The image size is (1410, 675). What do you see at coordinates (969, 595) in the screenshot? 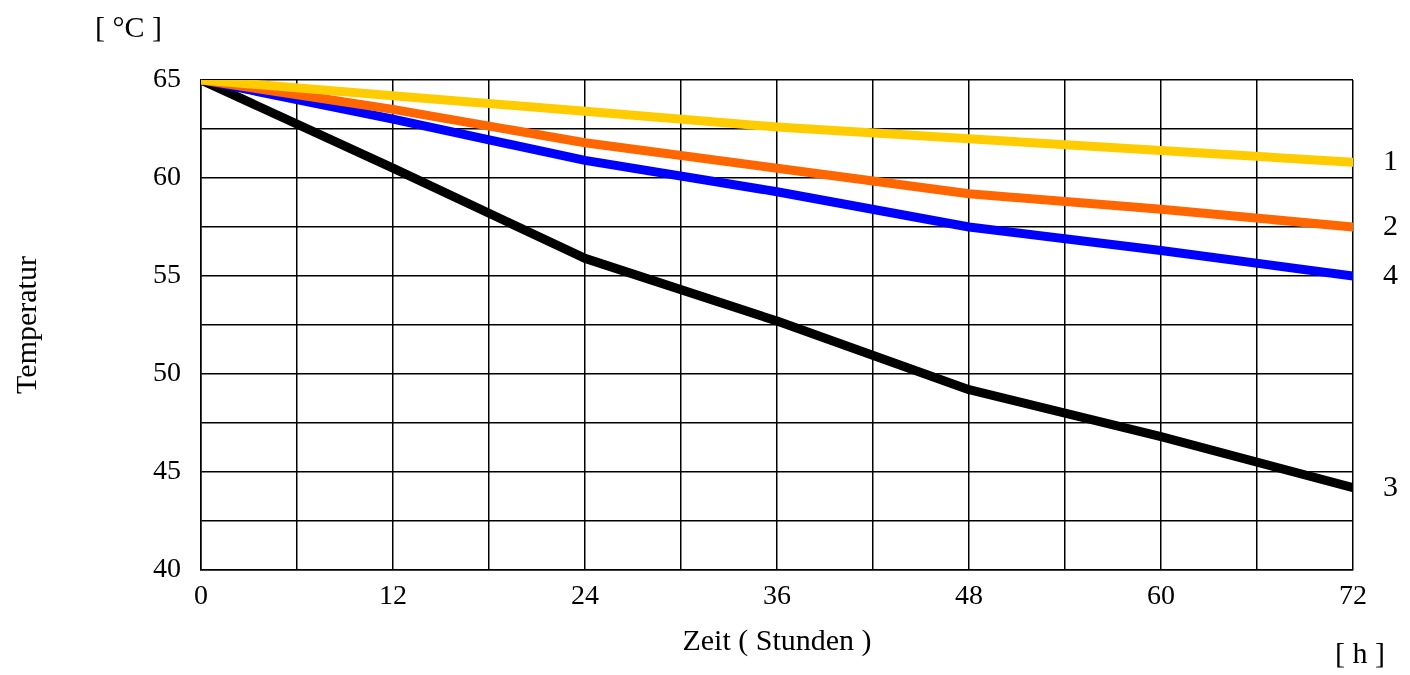
I see `x-tick-label: 48` at bounding box center [969, 595].